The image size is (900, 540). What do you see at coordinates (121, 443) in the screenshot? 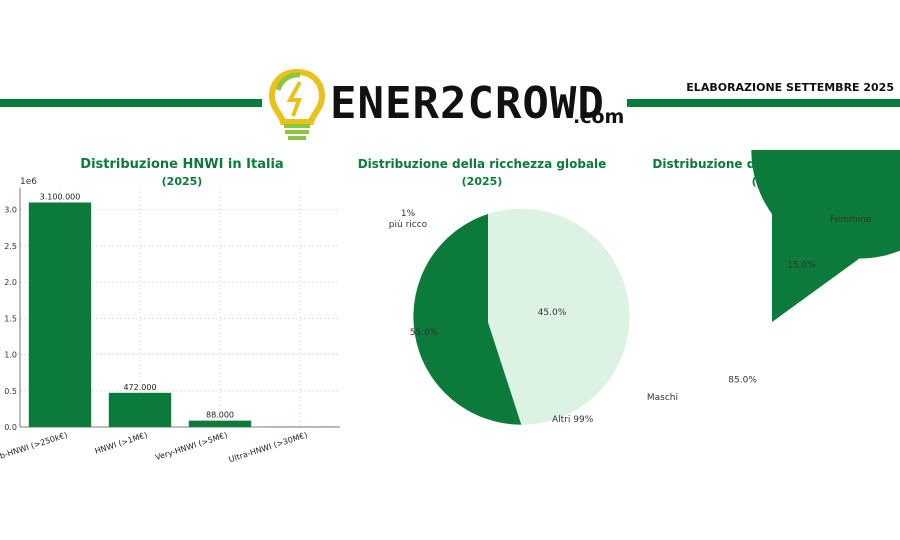
I see `x-tick-label: HNWI (>1M€)` at bounding box center [121, 443].